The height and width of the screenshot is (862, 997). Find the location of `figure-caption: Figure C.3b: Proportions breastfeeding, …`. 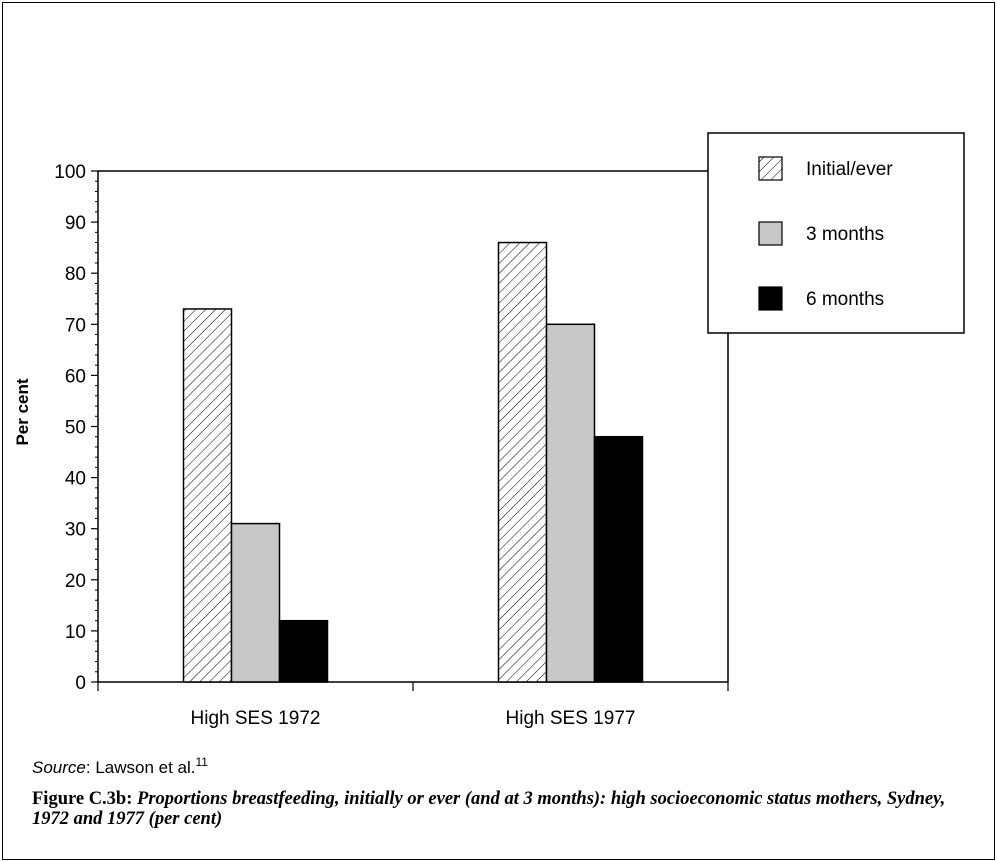

figure-caption: Figure C.3b: Proportions breastfeeding, … is located at coordinates (502, 809).